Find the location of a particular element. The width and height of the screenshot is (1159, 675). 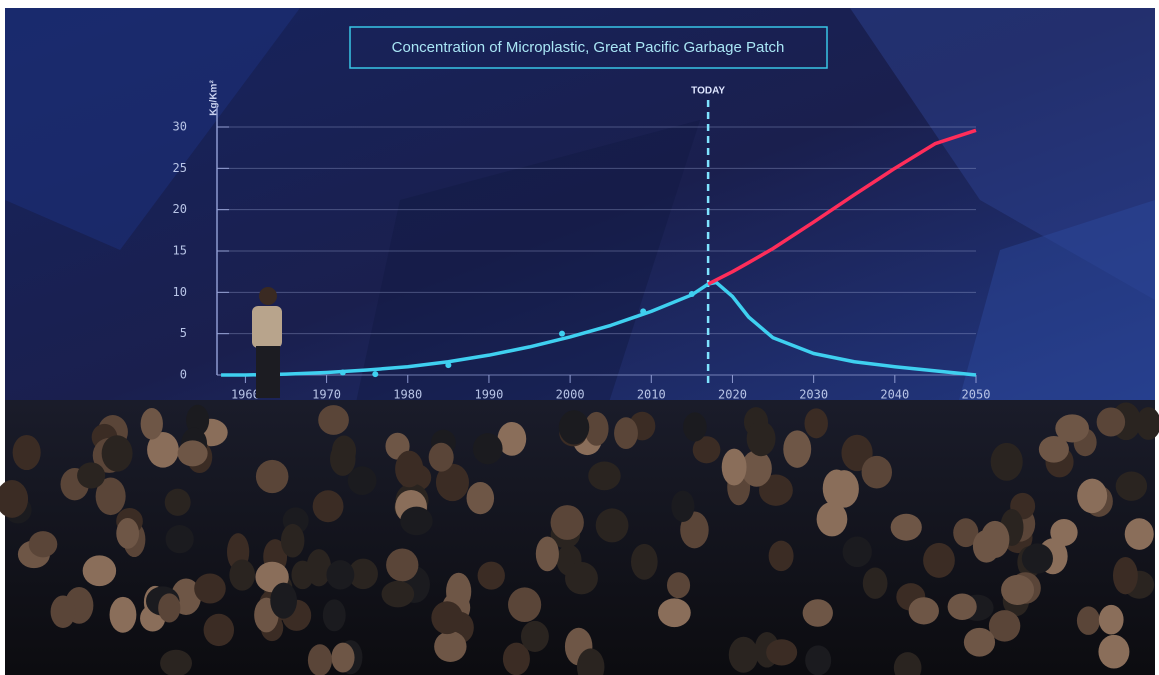

x-tick-label: 1960 is located at coordinates (245, 395).